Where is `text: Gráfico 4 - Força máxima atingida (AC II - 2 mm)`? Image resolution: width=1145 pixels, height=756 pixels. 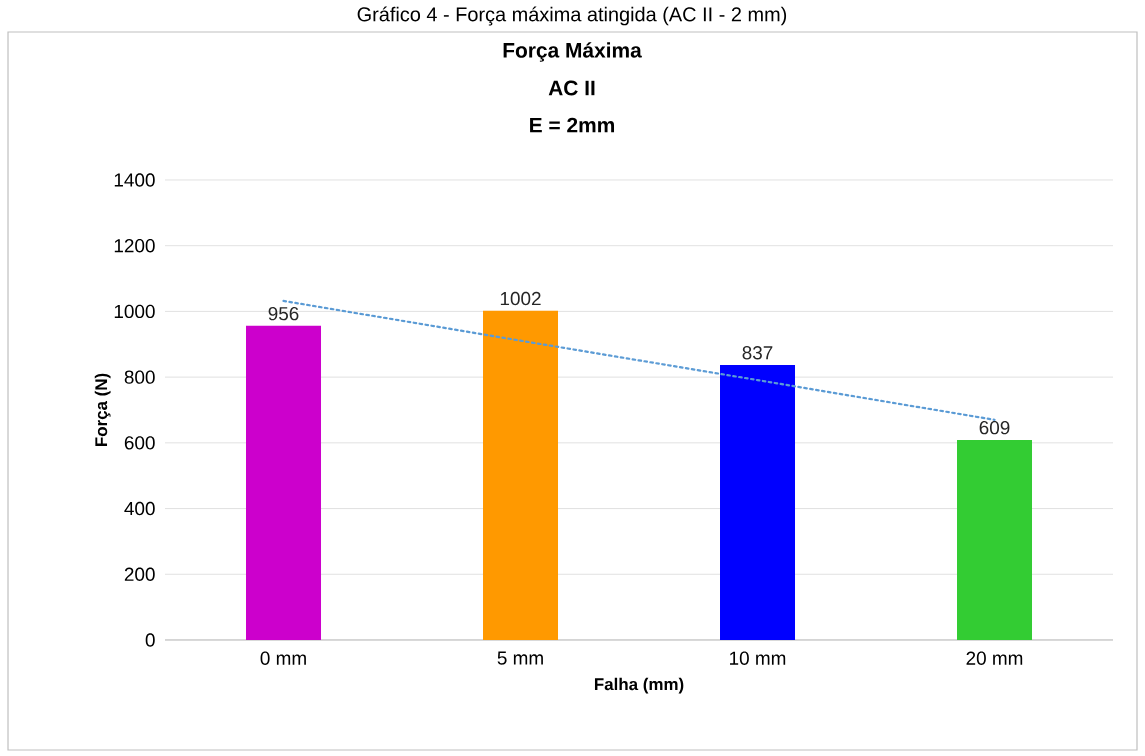 text: Gráfico 4 - Força máxima atingida (AC II - 2 mm) is located at coordinates (572, 16).